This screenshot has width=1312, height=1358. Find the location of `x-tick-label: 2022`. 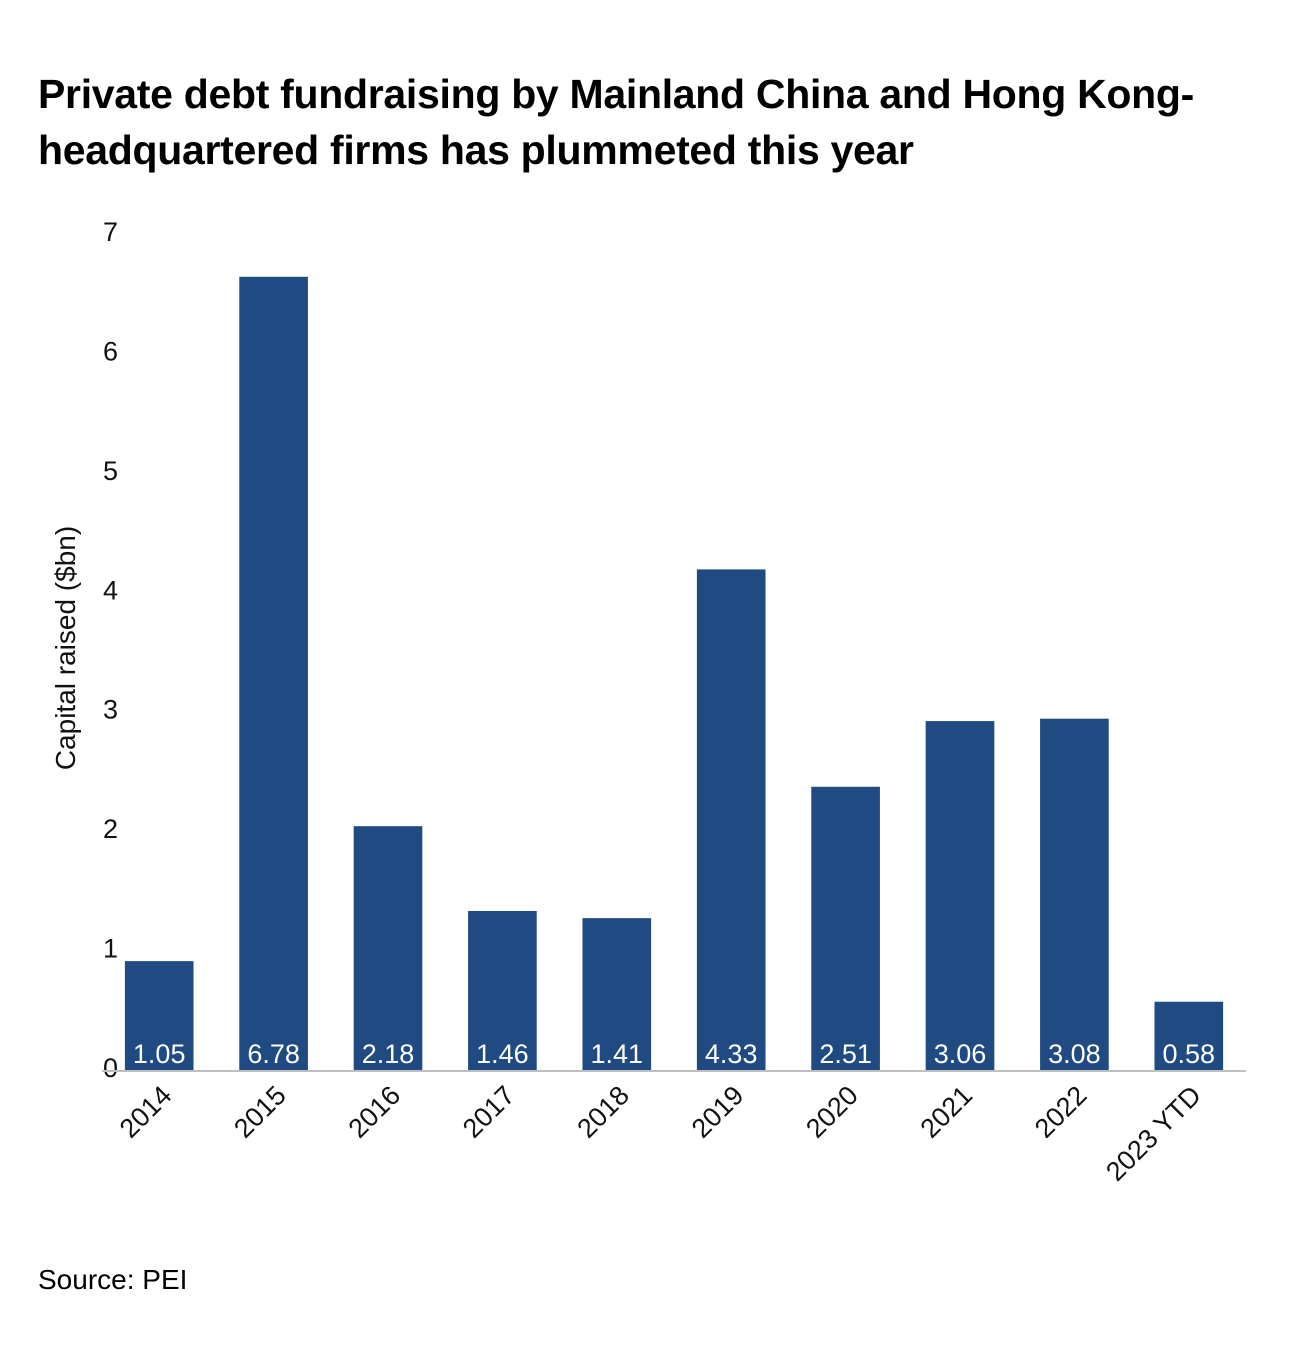

x-tick-label: 2022 is located at coordinates (1061, 1112).